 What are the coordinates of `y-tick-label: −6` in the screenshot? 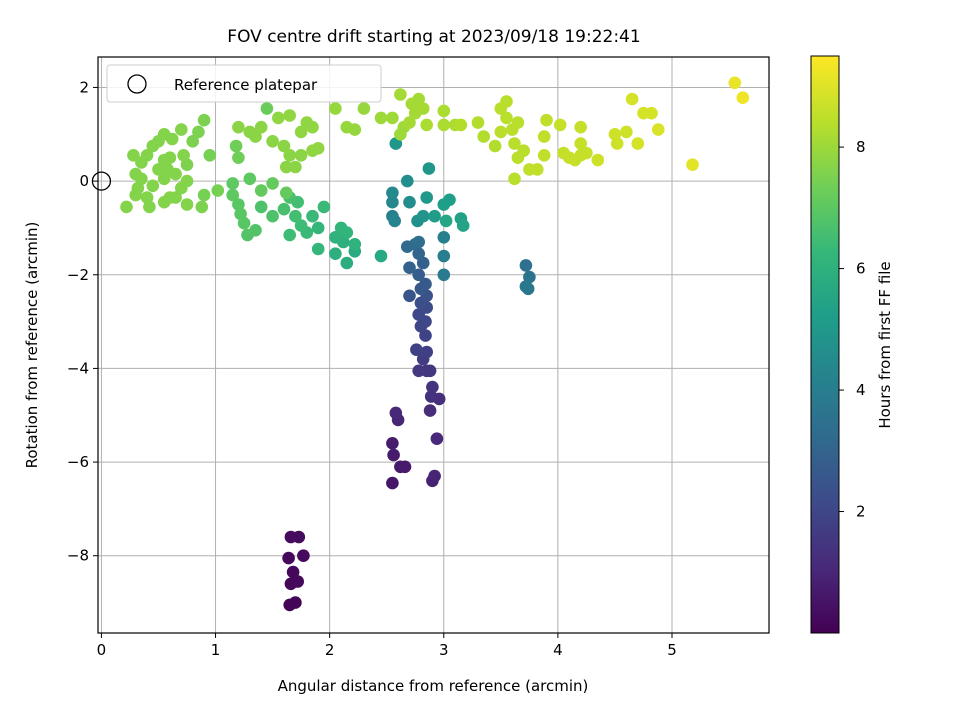 It's located at (78, 462).